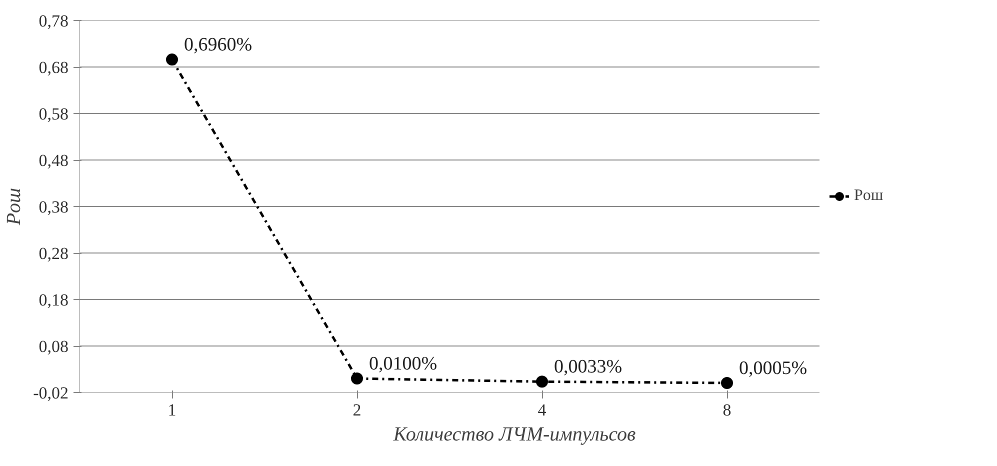 The width and height of the screenshot is (997, 466). I want to click on y-tick-label: 0,58, so click(53, 114).